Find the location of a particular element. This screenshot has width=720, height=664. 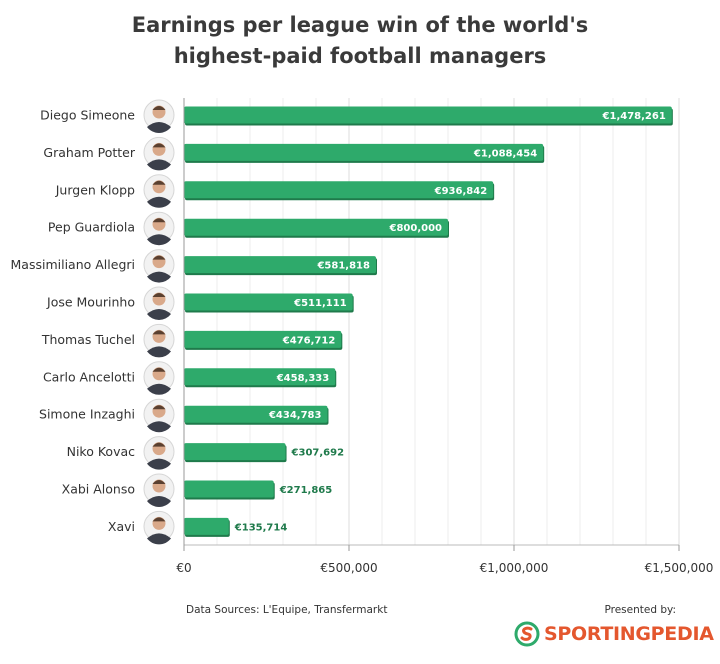

x-tick-label: €1,000,000 is located at coordinates (514, 568).